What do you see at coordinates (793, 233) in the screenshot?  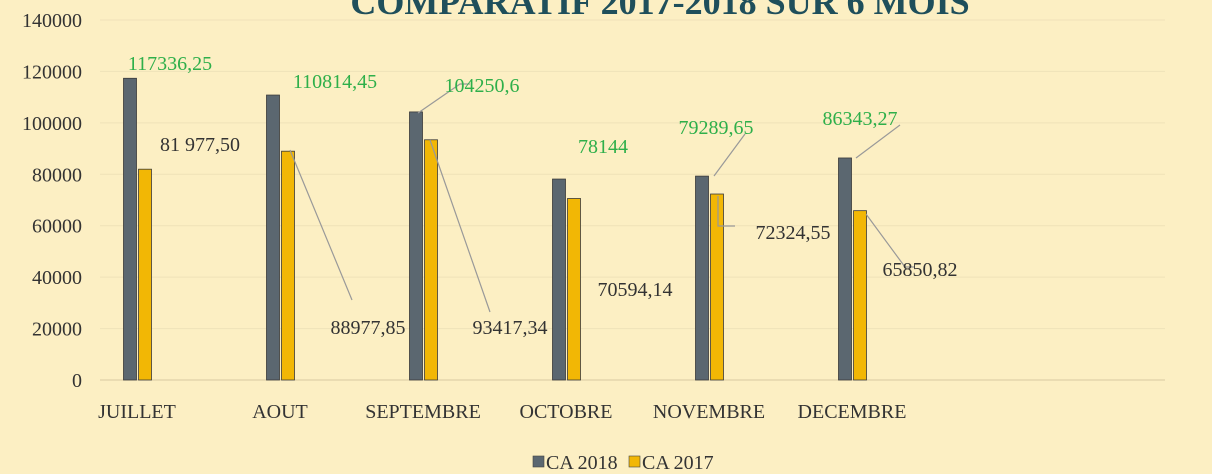 I see `data-label: 72324,55` at bounding box center [793, 233].